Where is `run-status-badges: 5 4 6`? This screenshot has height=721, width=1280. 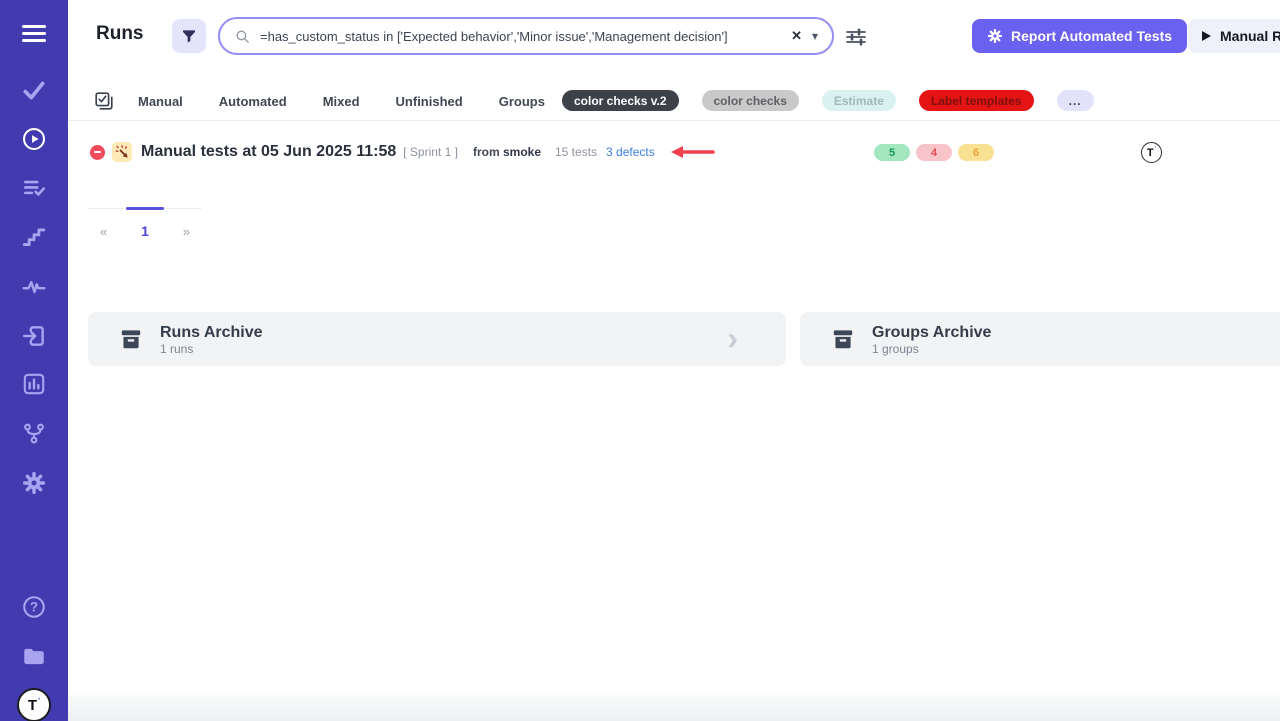
run-status-badges: 5 4 6 is located at coordinates (934, 152).